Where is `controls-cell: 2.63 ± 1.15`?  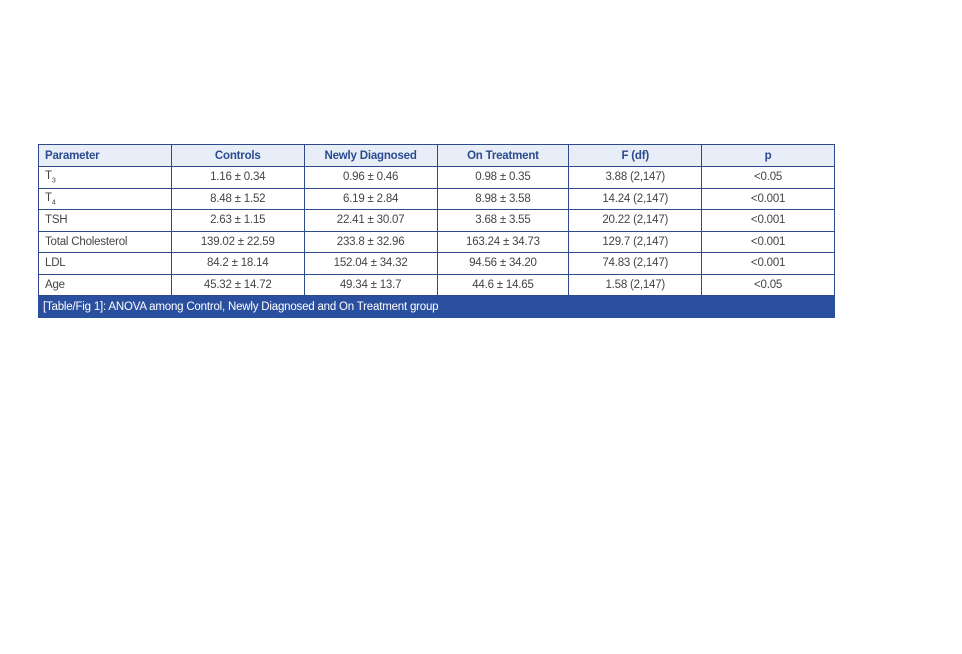
controls-cell: 2.63 ± 1.15 is located at coordinates (237, 220).